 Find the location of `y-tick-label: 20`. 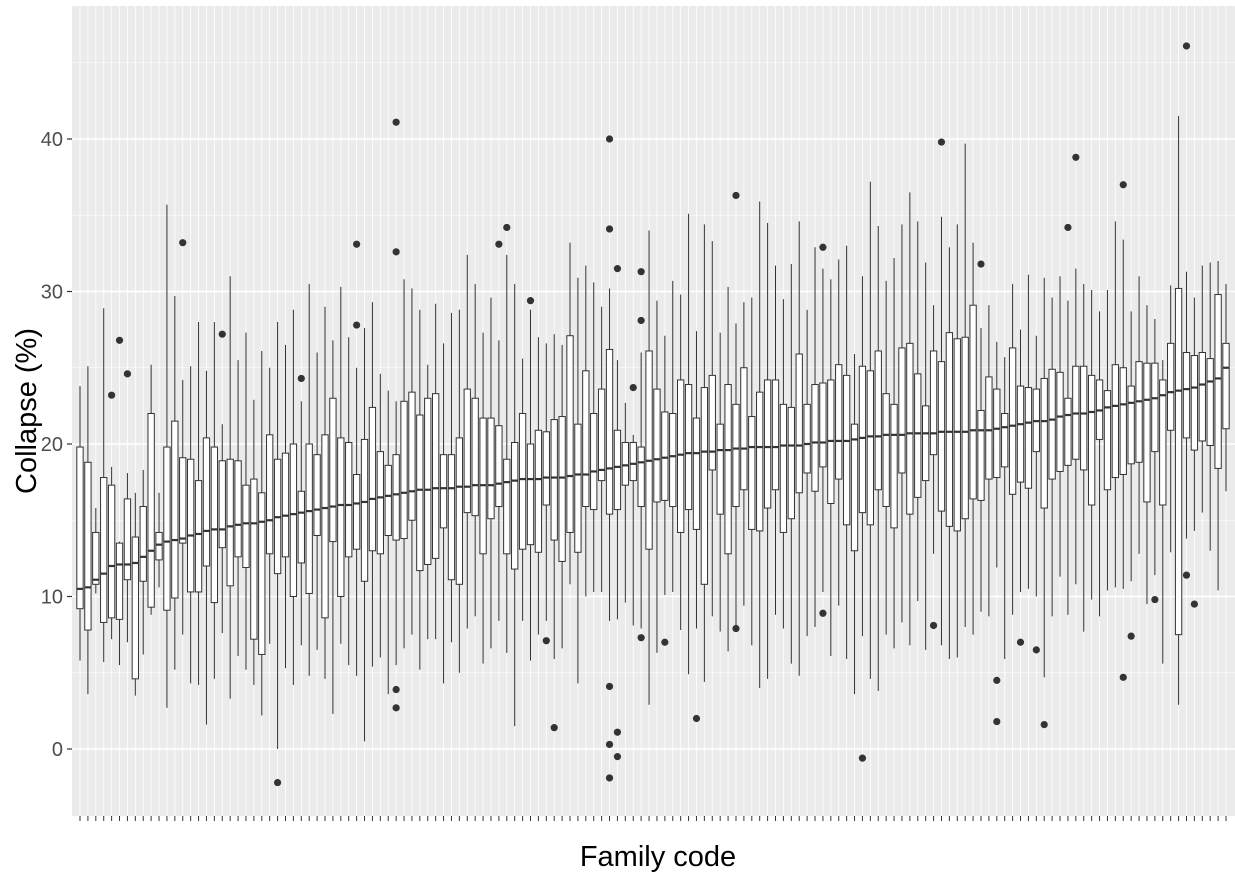

y-tick-label: 20 is located at coordinates (52, 445).